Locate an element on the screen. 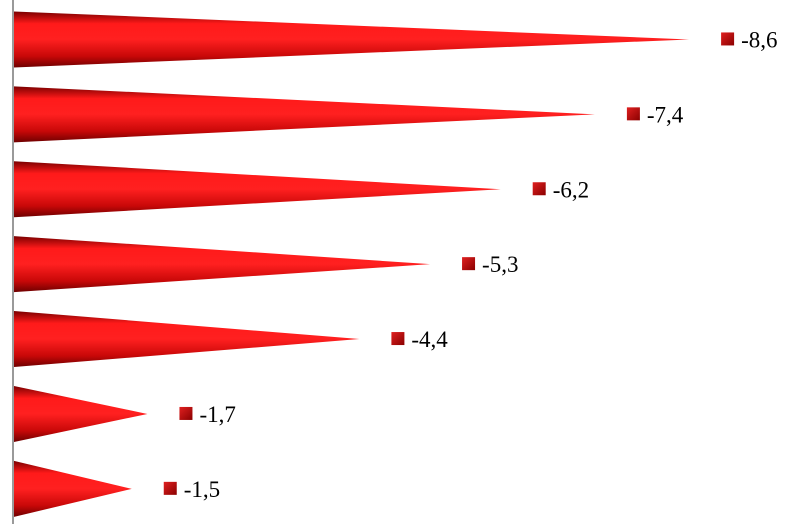 The height and width of the screenshot is (524, 802). data-label-7: -1,5 is located at coordinates (202, 489).